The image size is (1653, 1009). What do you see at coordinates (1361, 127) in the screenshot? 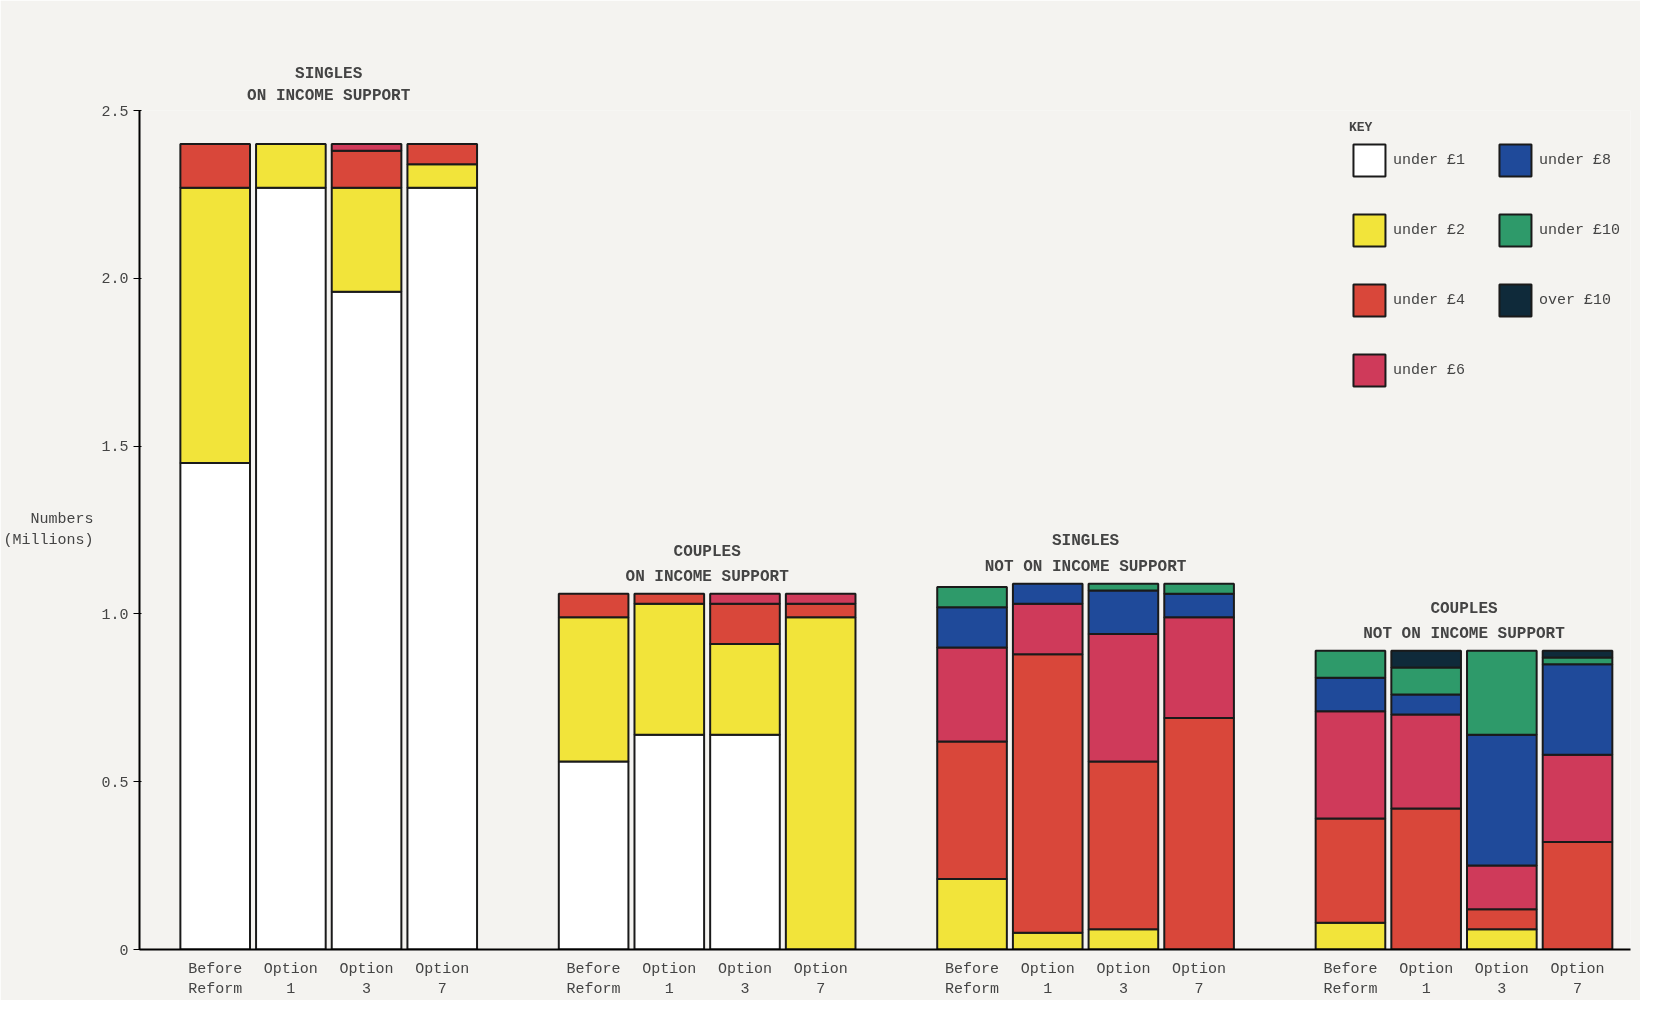
I see `legend-title: KEY` at bounding box center [1361, 127].